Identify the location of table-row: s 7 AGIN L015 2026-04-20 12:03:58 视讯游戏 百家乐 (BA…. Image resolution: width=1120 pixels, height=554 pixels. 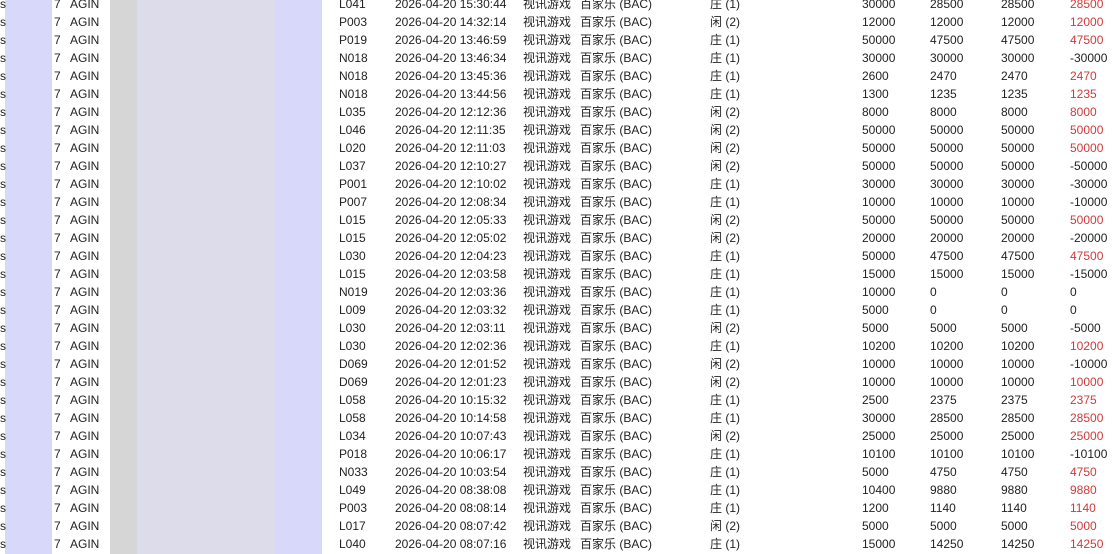
(560, 274).